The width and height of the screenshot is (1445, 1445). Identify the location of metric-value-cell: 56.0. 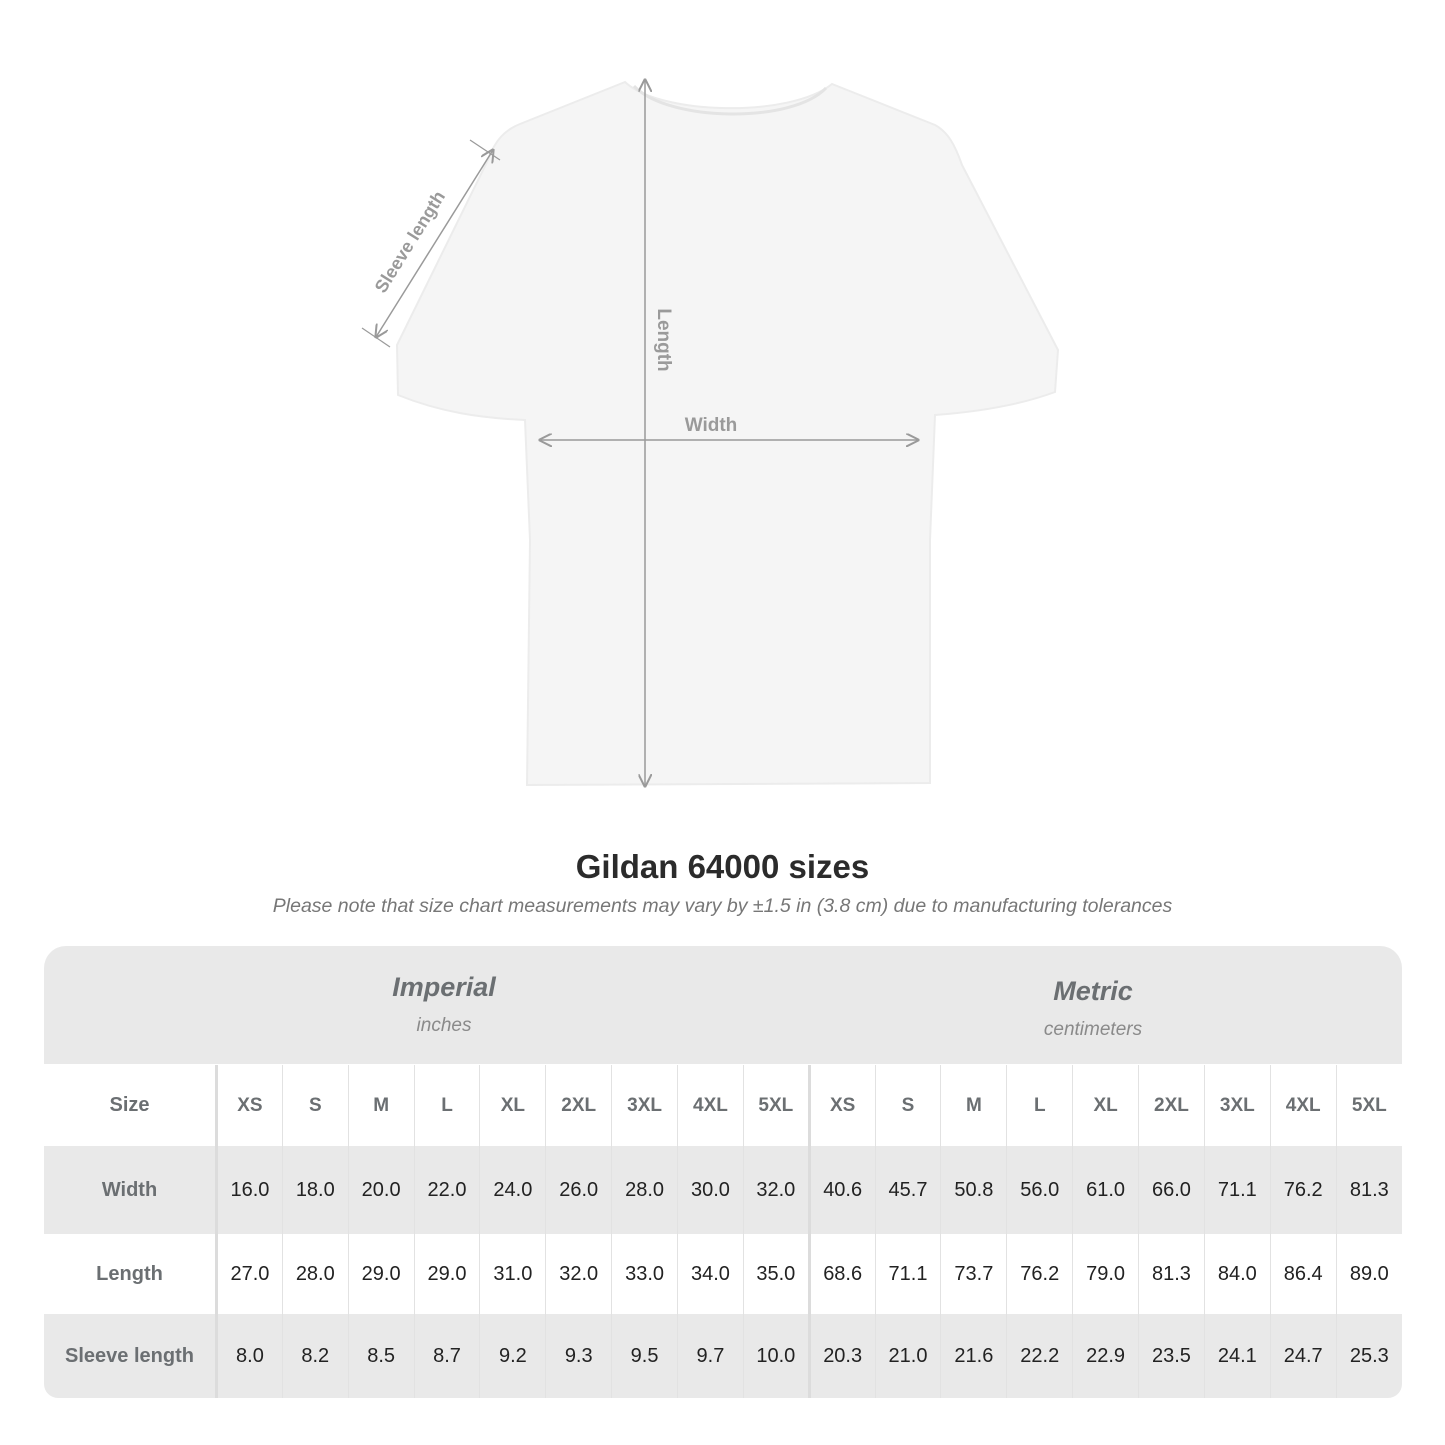
(1039, 1190).